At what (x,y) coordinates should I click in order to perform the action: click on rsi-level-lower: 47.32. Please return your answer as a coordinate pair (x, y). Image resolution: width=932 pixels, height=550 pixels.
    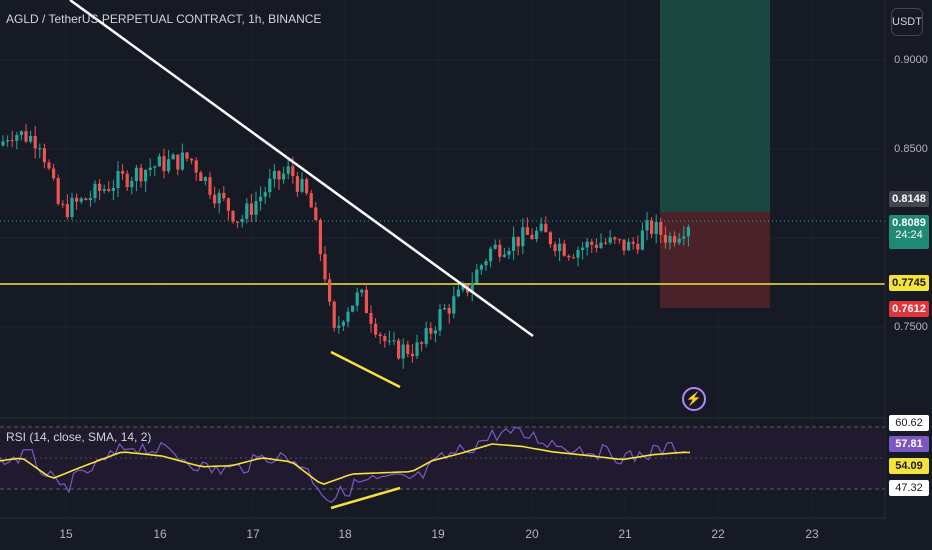
    Looking at the image, I should click on (909, 488).